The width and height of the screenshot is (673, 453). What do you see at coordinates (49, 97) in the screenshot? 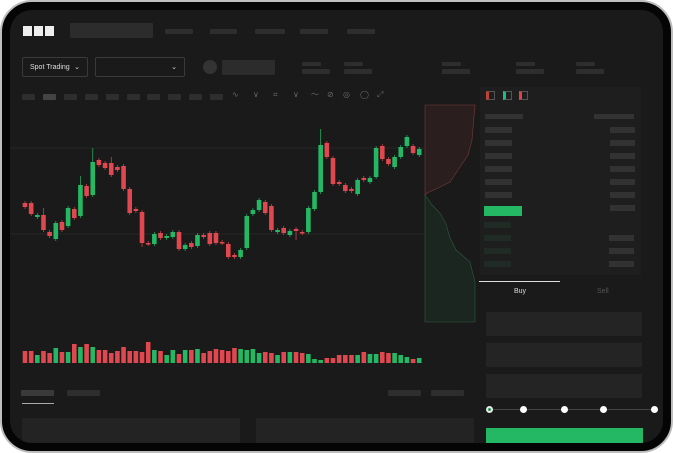
I see `interval-button-active` at bounding box center [49, 97].